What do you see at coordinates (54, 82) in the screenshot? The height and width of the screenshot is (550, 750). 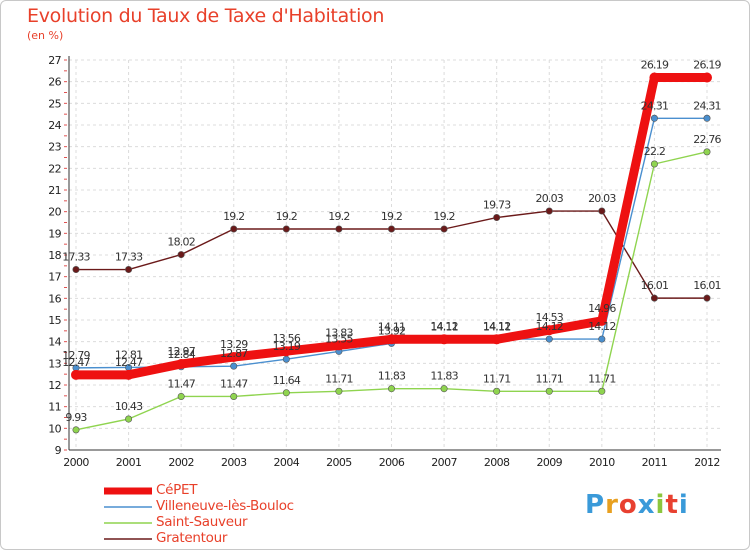 I see `y-tick-label: 26` at bounding box center [54, 82].